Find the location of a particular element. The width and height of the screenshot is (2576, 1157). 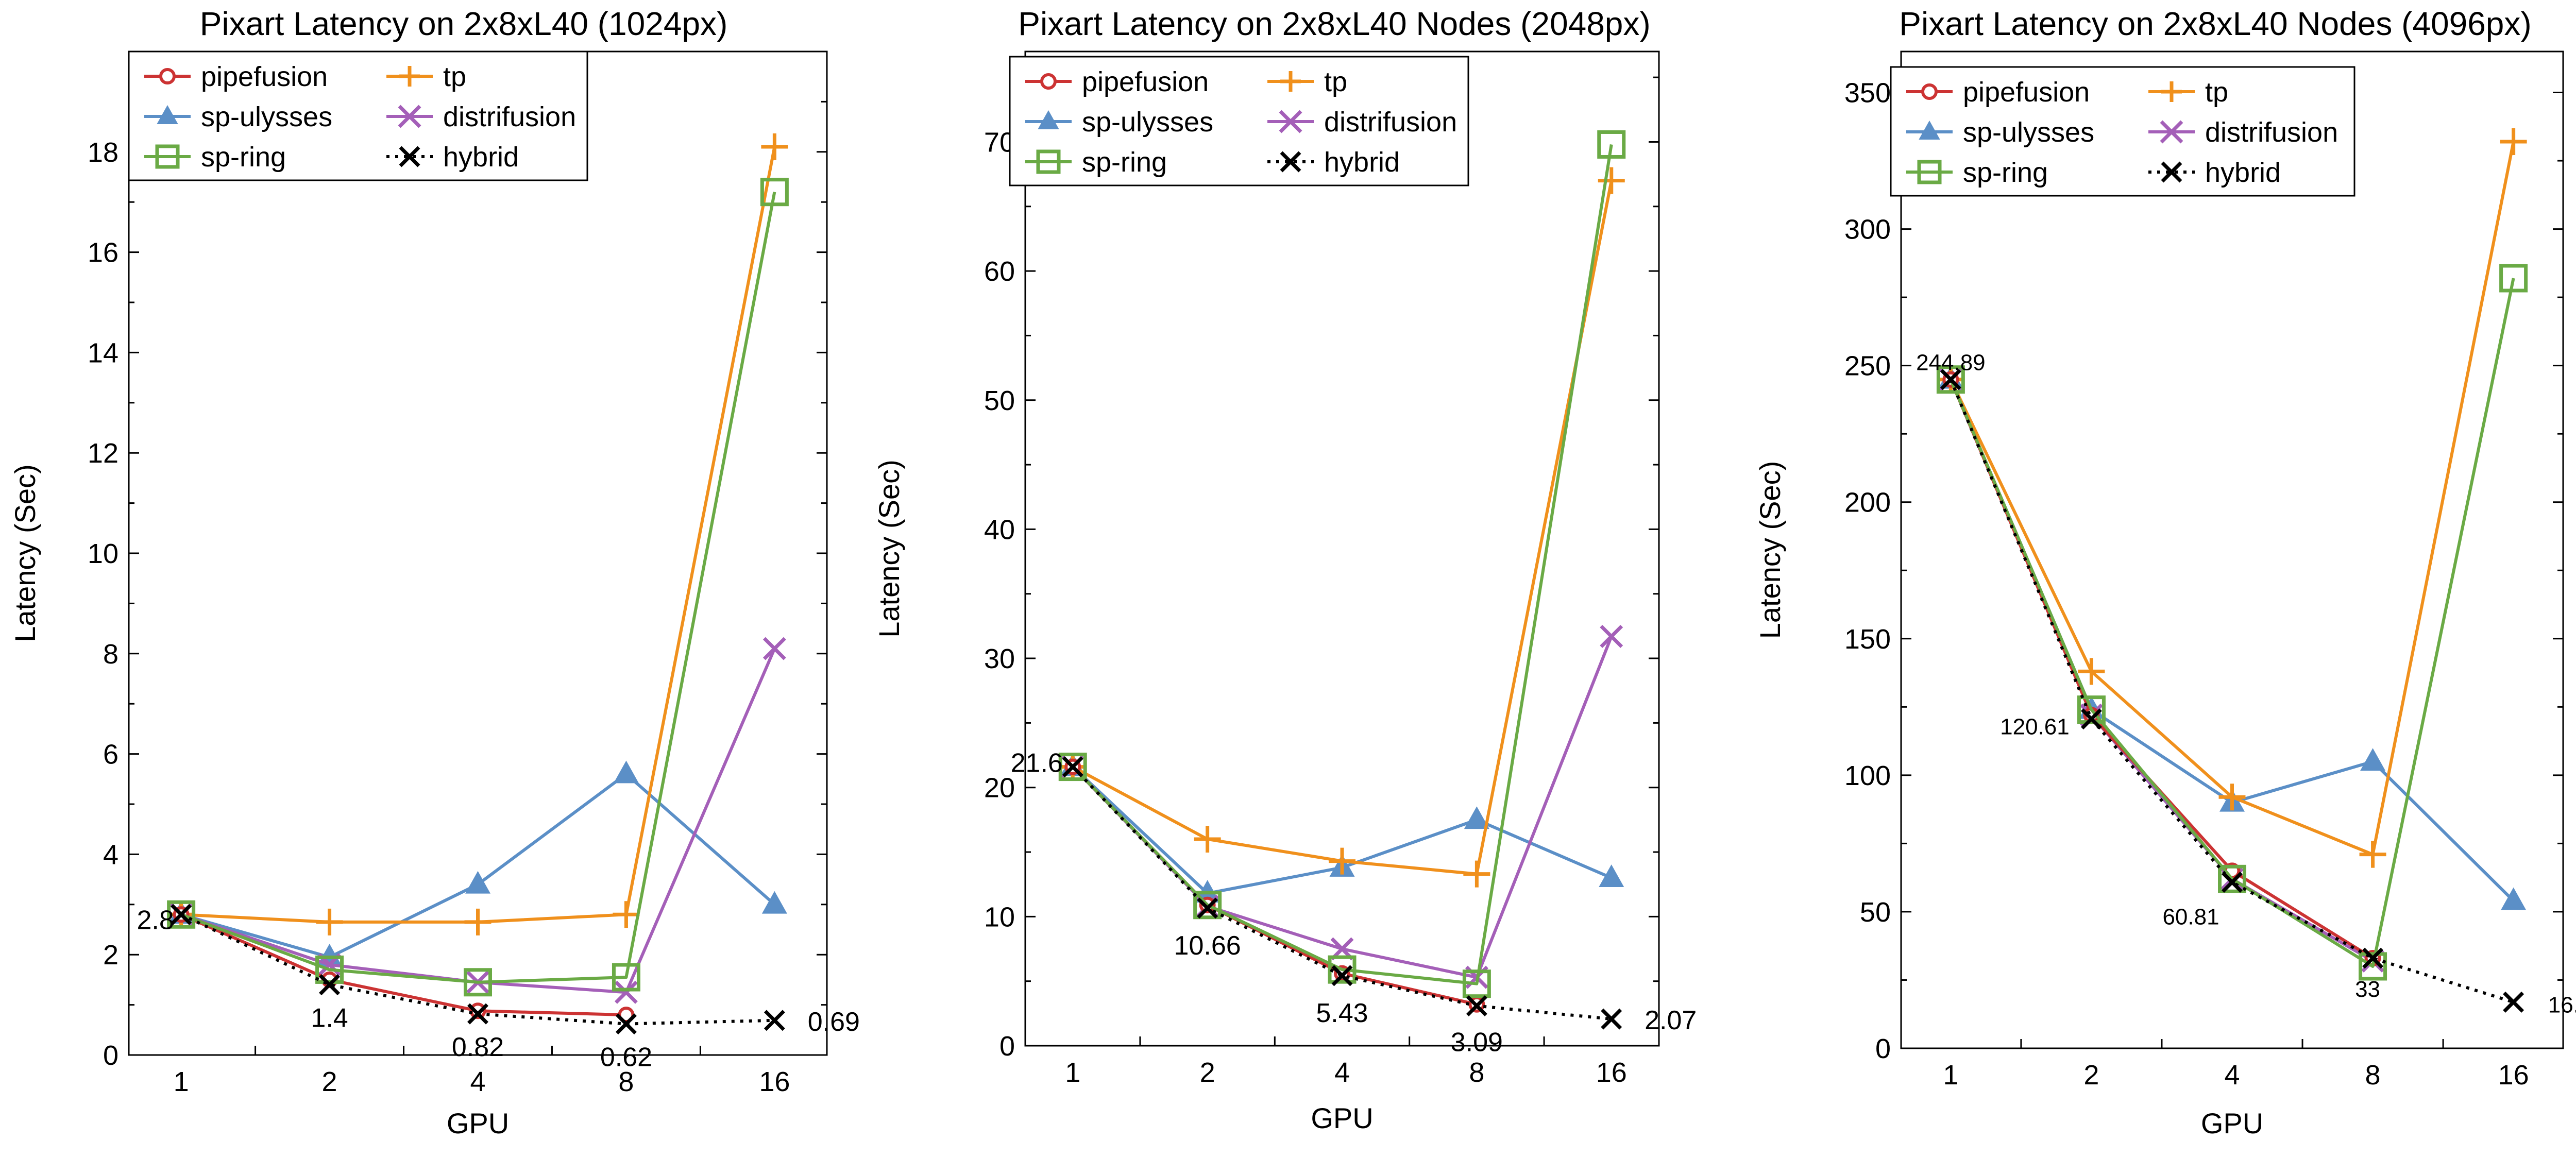

y-tick-label: 0 is located at coordinates (1007, 1046).